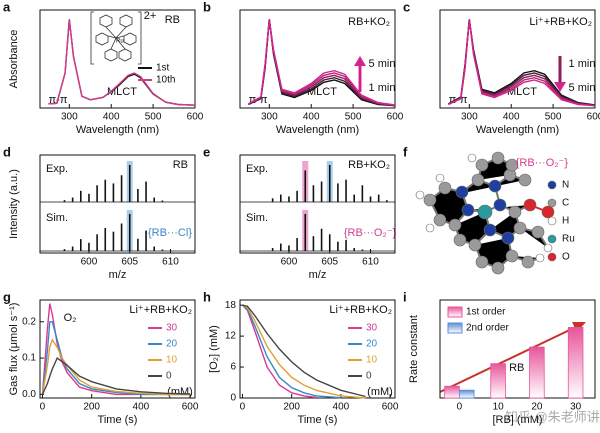  Describe the element at coordinates (499, 407) in the screenshot. I see `x-tick-label: 10` at that location.